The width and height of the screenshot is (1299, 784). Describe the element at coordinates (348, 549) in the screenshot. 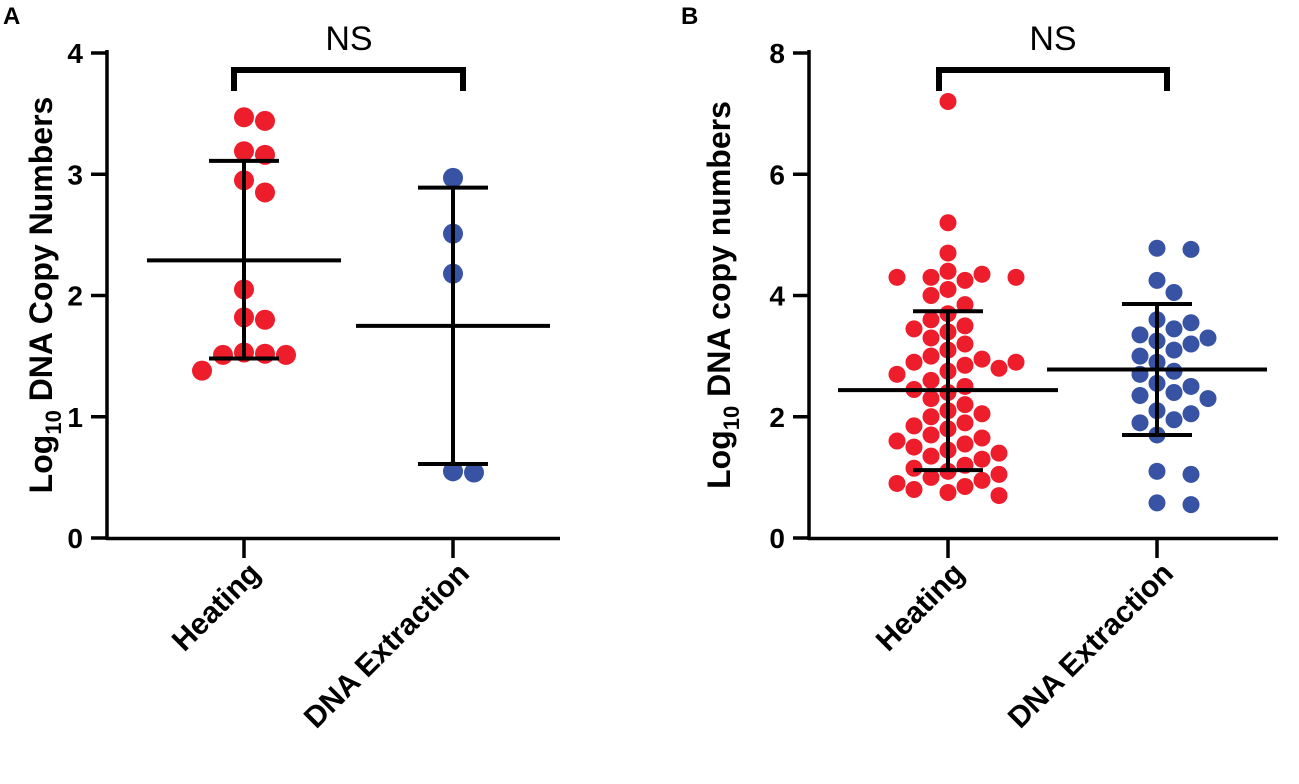

I see `panel-a-x-ticks` at that location.